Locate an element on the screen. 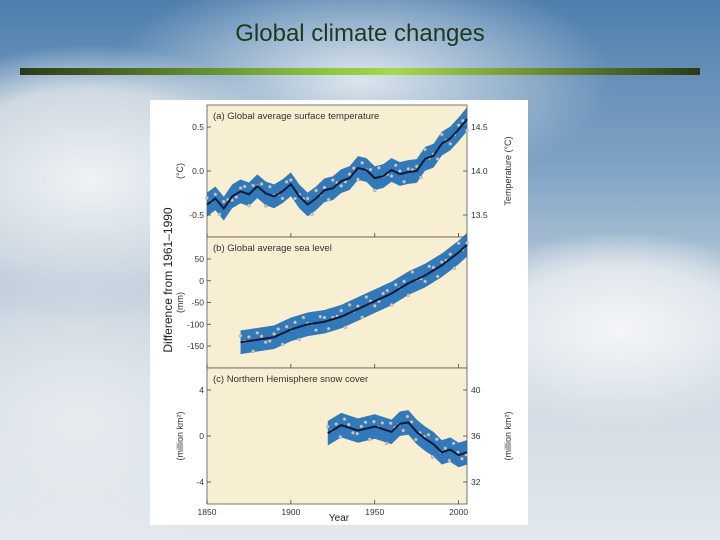 This screenshot has width=720, height=540. panel-b-ytick-label: 50 is located at coordinates (200, 259).